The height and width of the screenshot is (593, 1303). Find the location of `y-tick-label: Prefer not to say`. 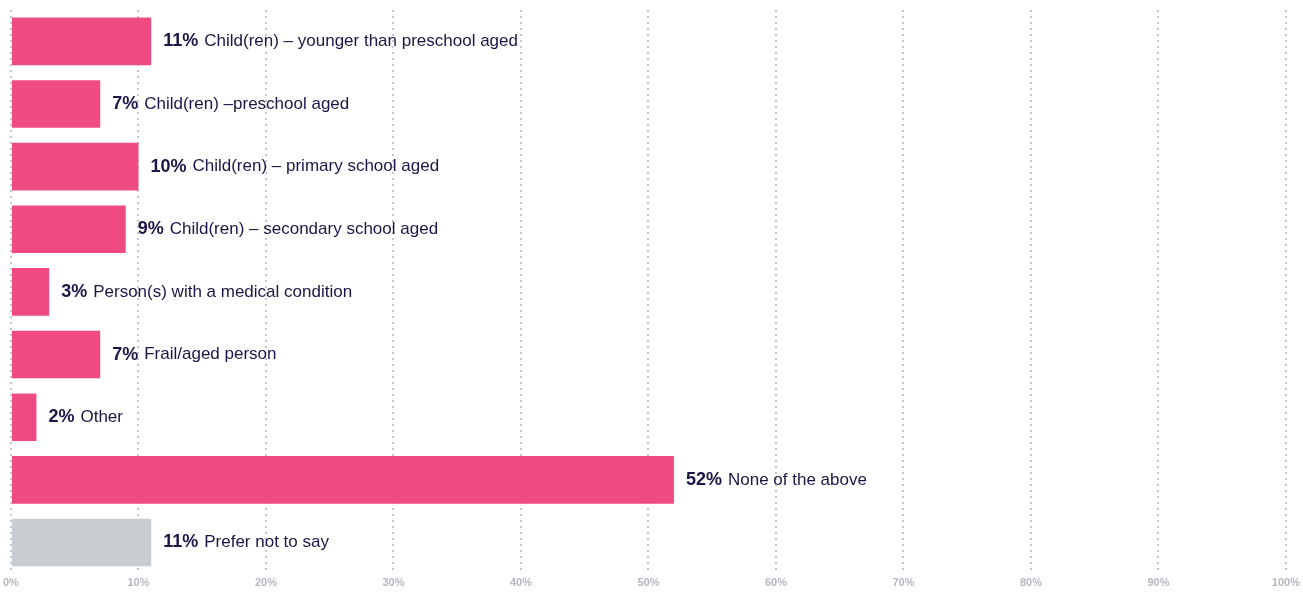

y-tick-label: Prefer not to say is located at coordinates (267, 542).